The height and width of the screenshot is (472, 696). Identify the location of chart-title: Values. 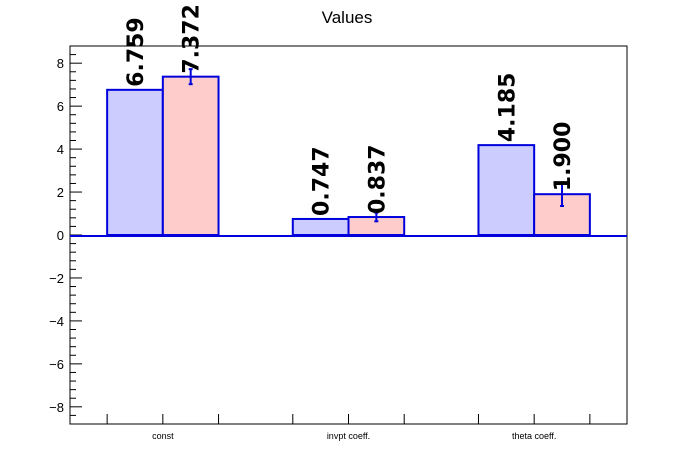
(347, 17).